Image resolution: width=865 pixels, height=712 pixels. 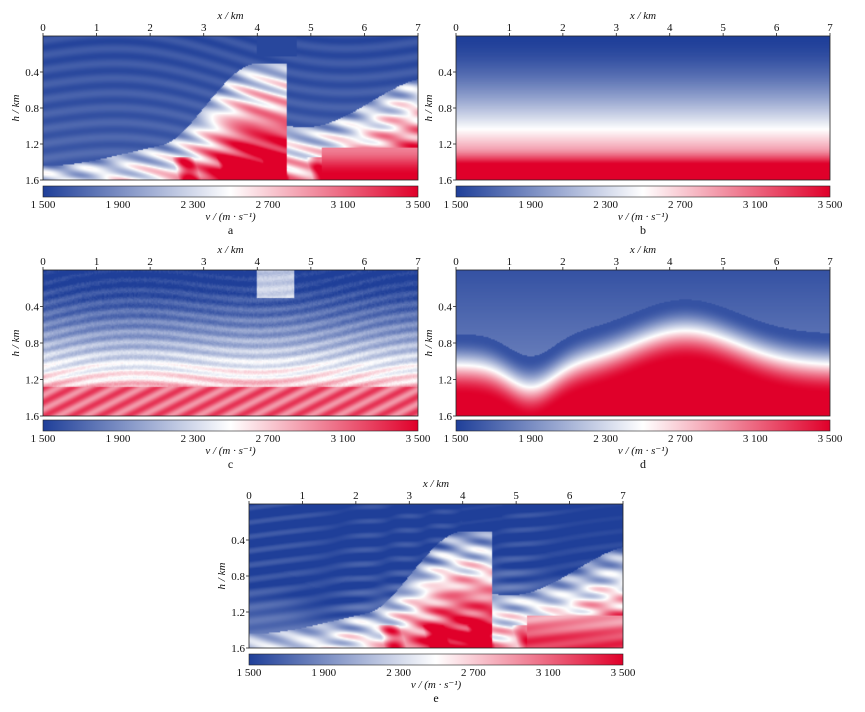 What do you see at coordinates (435, 698) in the screenshot?
I see `panel-letter: e` at bounding box center [435, 698].